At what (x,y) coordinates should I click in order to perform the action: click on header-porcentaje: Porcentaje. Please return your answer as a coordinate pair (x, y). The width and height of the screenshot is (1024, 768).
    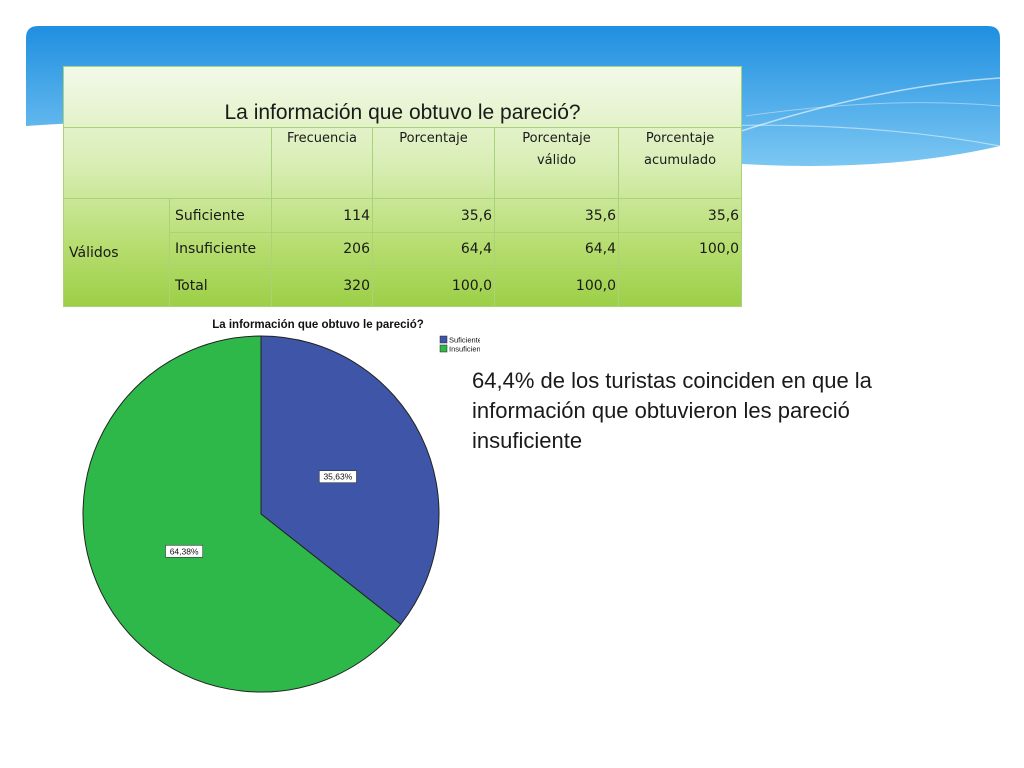
    Looking at the image, I should click on (433, 163).